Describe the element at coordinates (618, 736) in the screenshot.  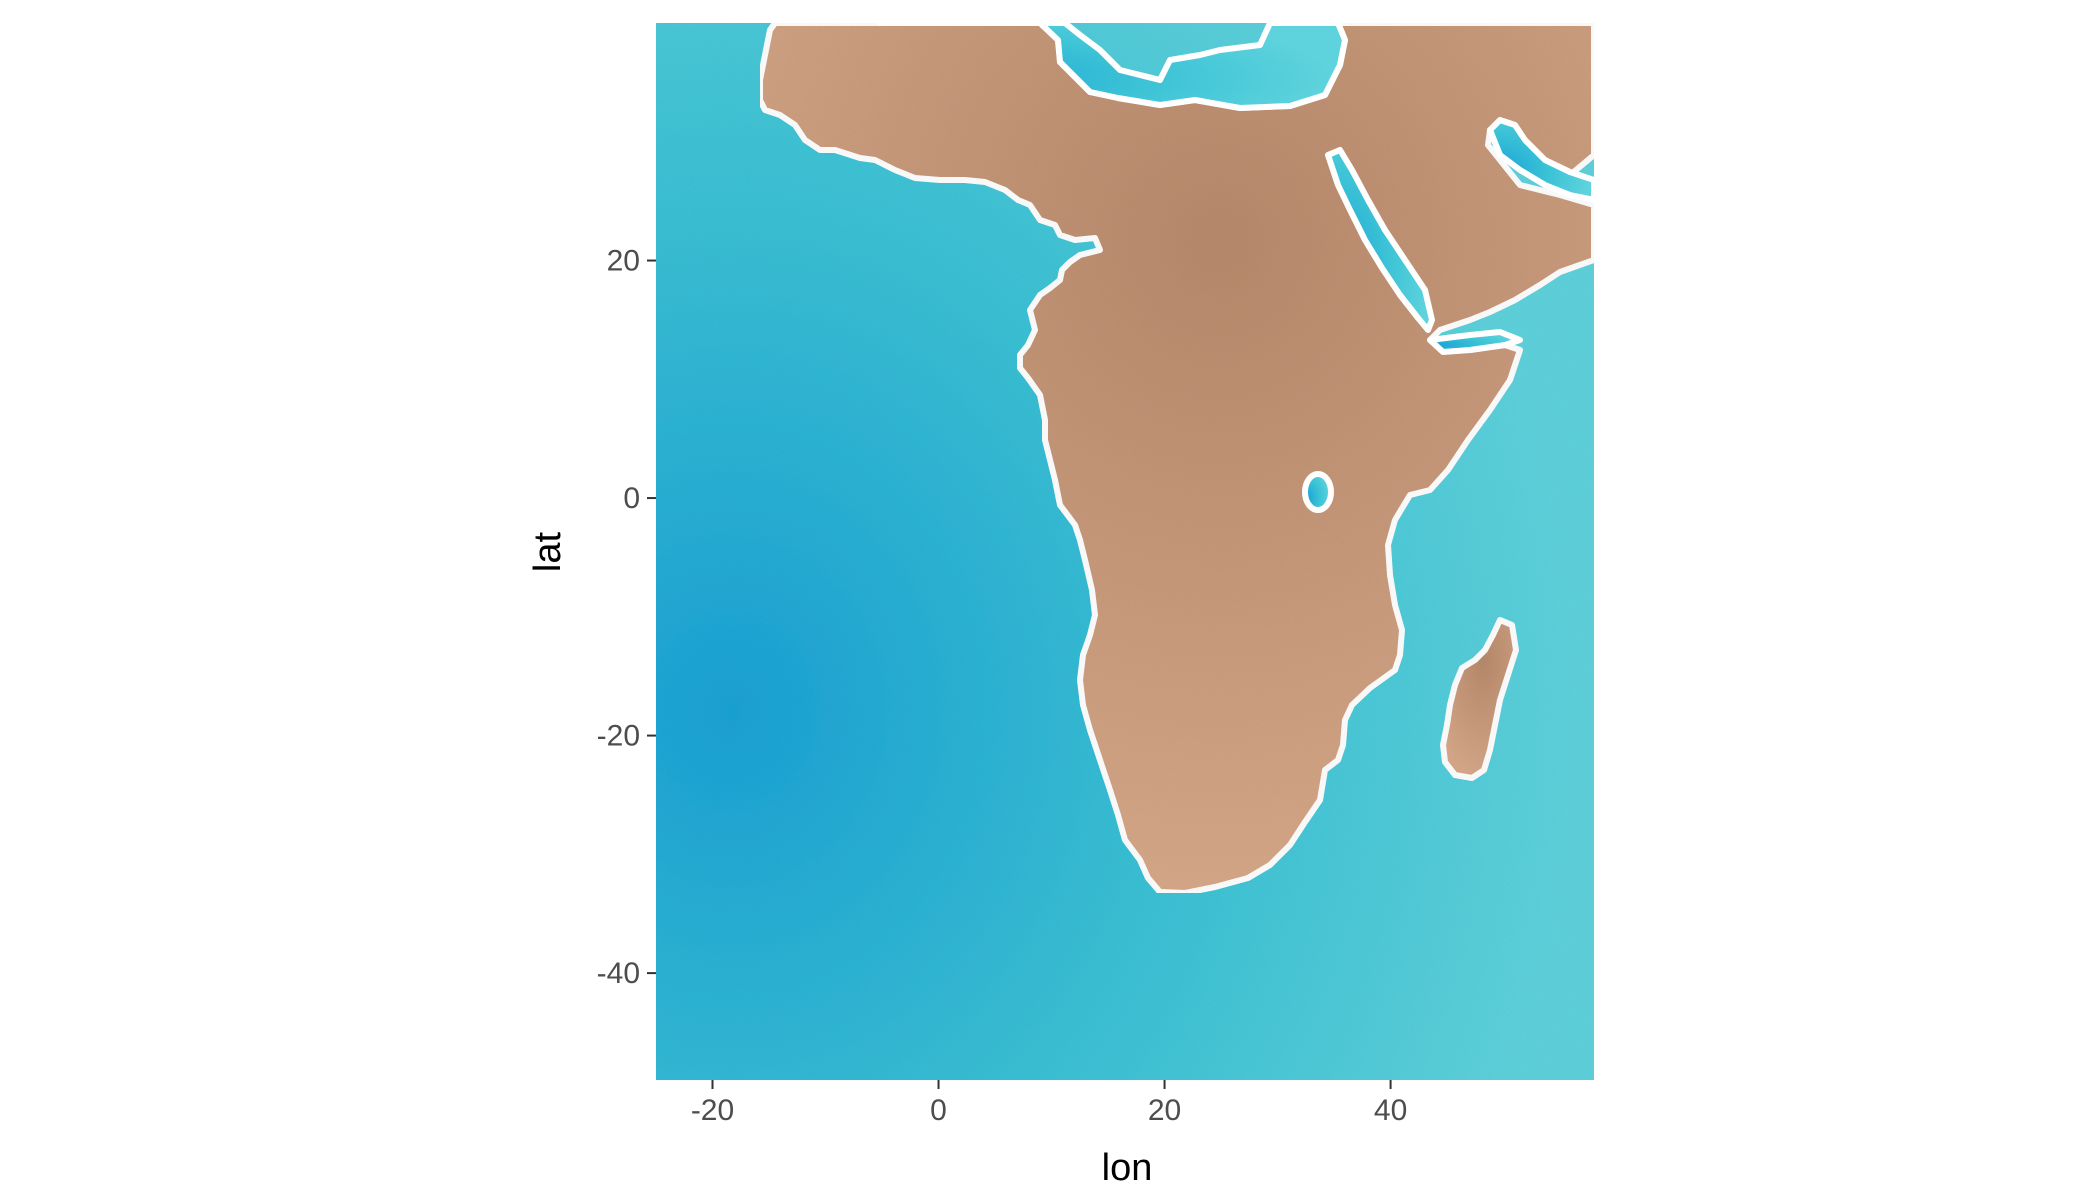
I see `y-tick-label: -20` at that location.